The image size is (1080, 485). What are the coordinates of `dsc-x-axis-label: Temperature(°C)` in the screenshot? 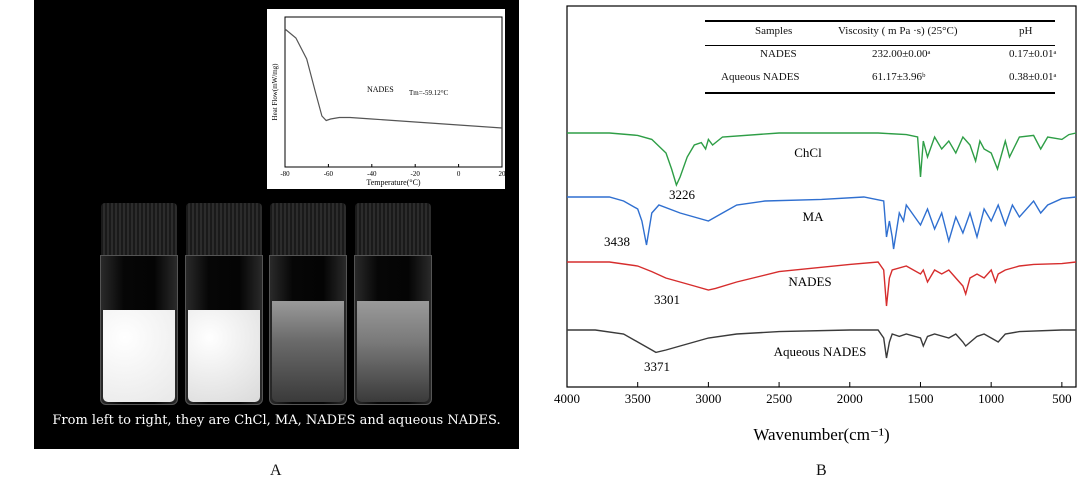 It's located at (393, 182).